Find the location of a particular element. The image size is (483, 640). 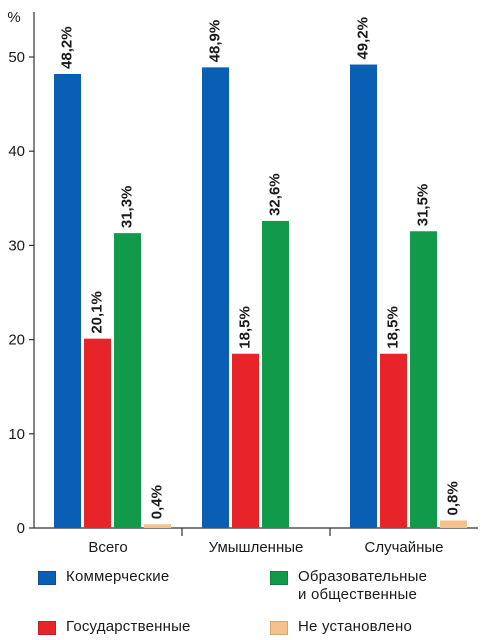

y-tick-label-50: 50 is located at coordinates (16, 57).